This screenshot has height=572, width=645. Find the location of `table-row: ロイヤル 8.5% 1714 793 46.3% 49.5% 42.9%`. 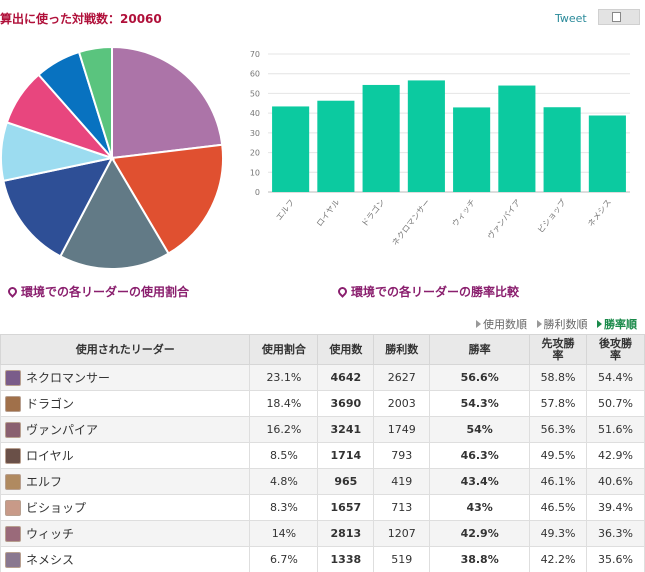

table-row: ロイヤル 8.5% 1714 793 46.3% 49.5% 42.9% is located at coordinates (322, 455).